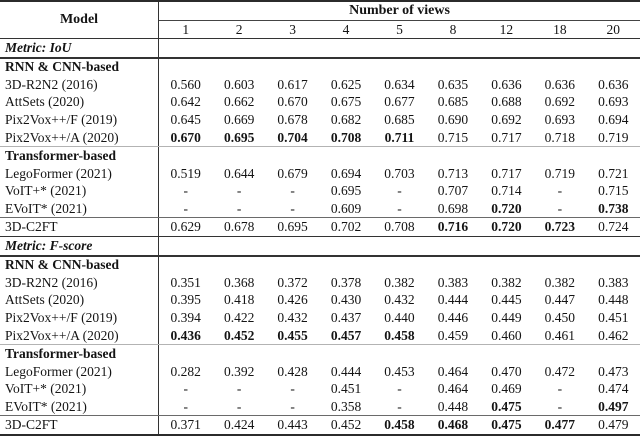 This screenshot has width=640, height=436. Describe the element at coordinates (185, 173) in the screenshot. I see `value-cell: 0.519` at that location.